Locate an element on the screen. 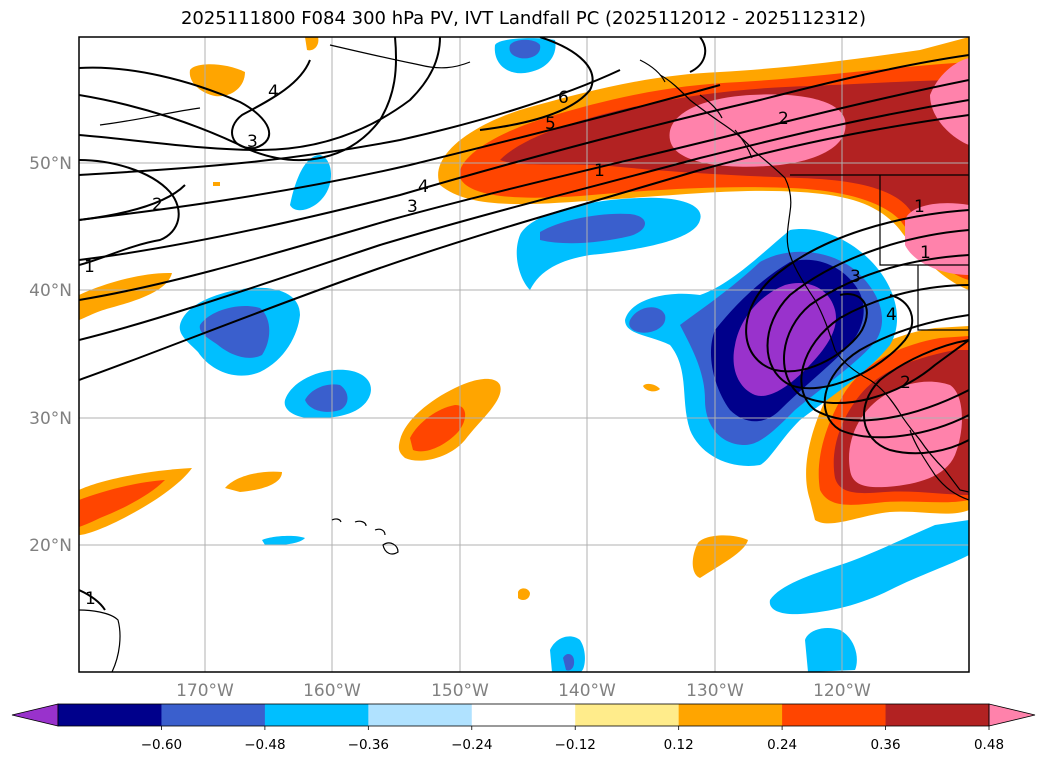 This screenshot has width=1047, height=765. colorbar-frame is located at coordinates (523, 715).